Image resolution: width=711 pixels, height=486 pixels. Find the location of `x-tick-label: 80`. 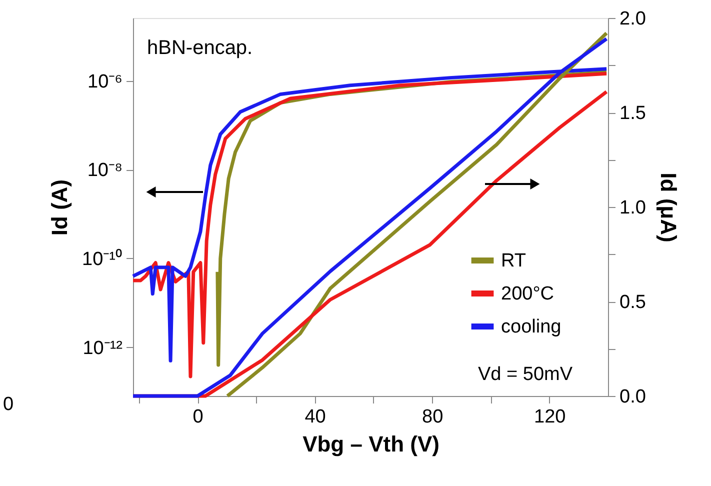

x-tick-label: 80 is located at coordinates (433, 417).